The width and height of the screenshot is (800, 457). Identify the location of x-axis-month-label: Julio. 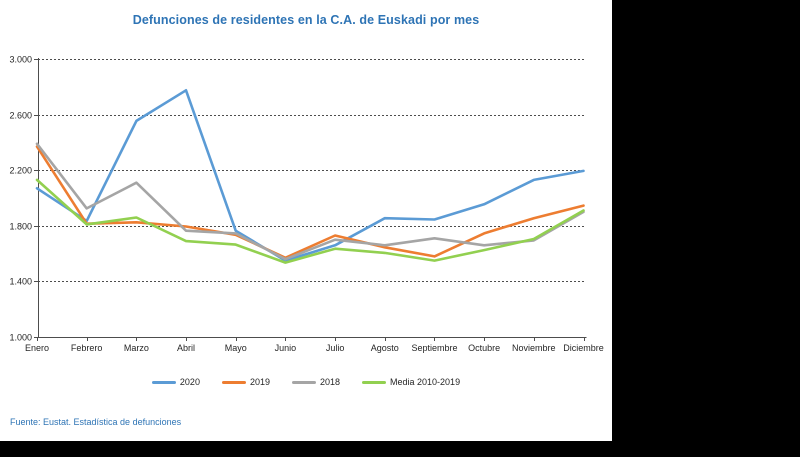
(335, 348).